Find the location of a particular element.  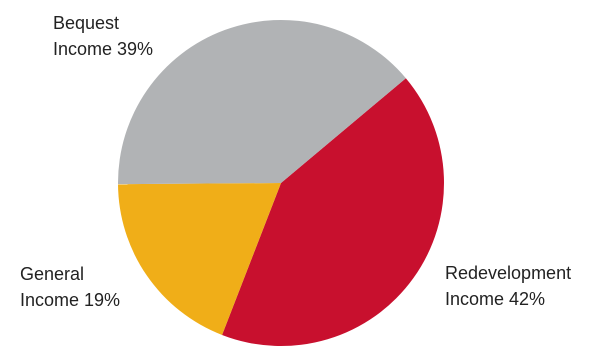

label-bequest: Bequest Income 39% is located at coordinates (103, 36).